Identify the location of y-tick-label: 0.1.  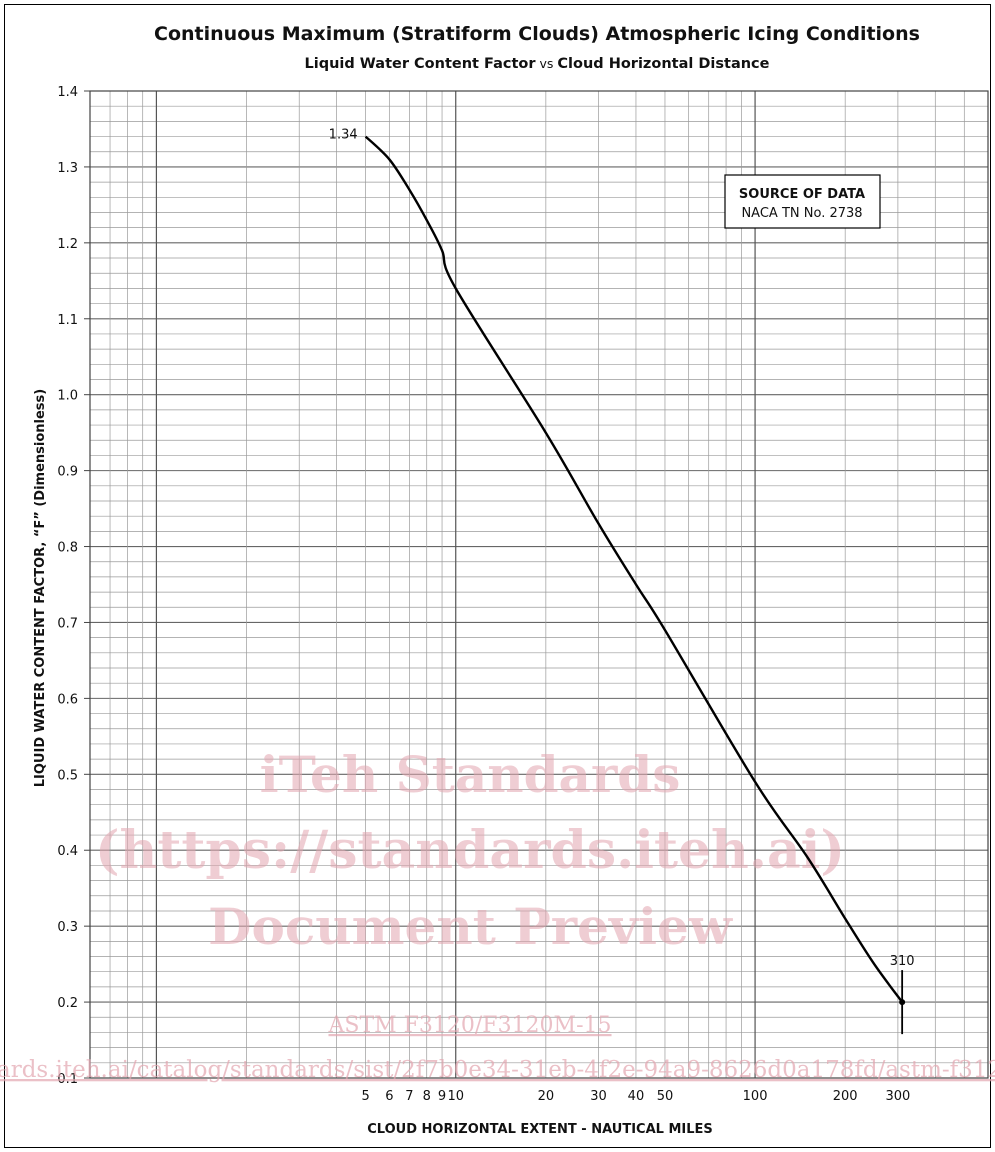
(67, 1079).